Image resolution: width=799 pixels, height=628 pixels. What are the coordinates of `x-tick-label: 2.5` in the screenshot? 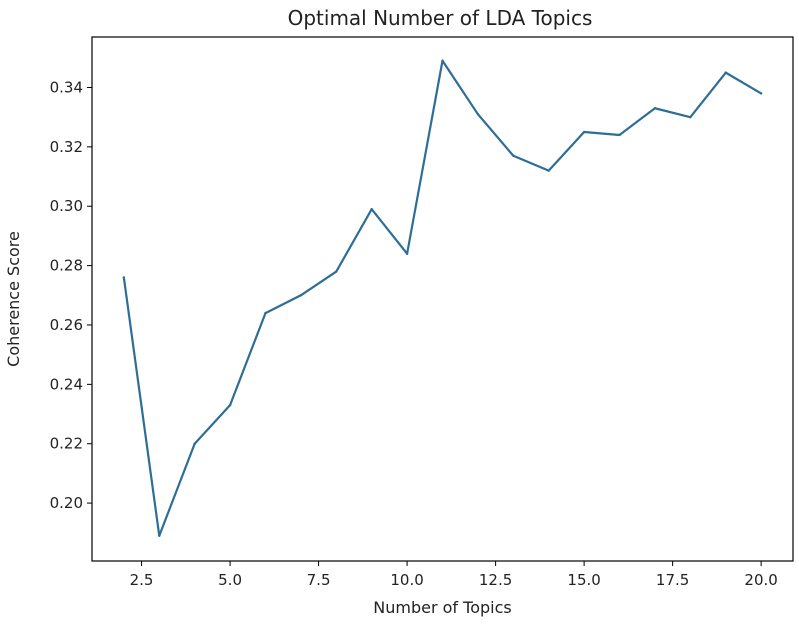 It's located at (142, 580).